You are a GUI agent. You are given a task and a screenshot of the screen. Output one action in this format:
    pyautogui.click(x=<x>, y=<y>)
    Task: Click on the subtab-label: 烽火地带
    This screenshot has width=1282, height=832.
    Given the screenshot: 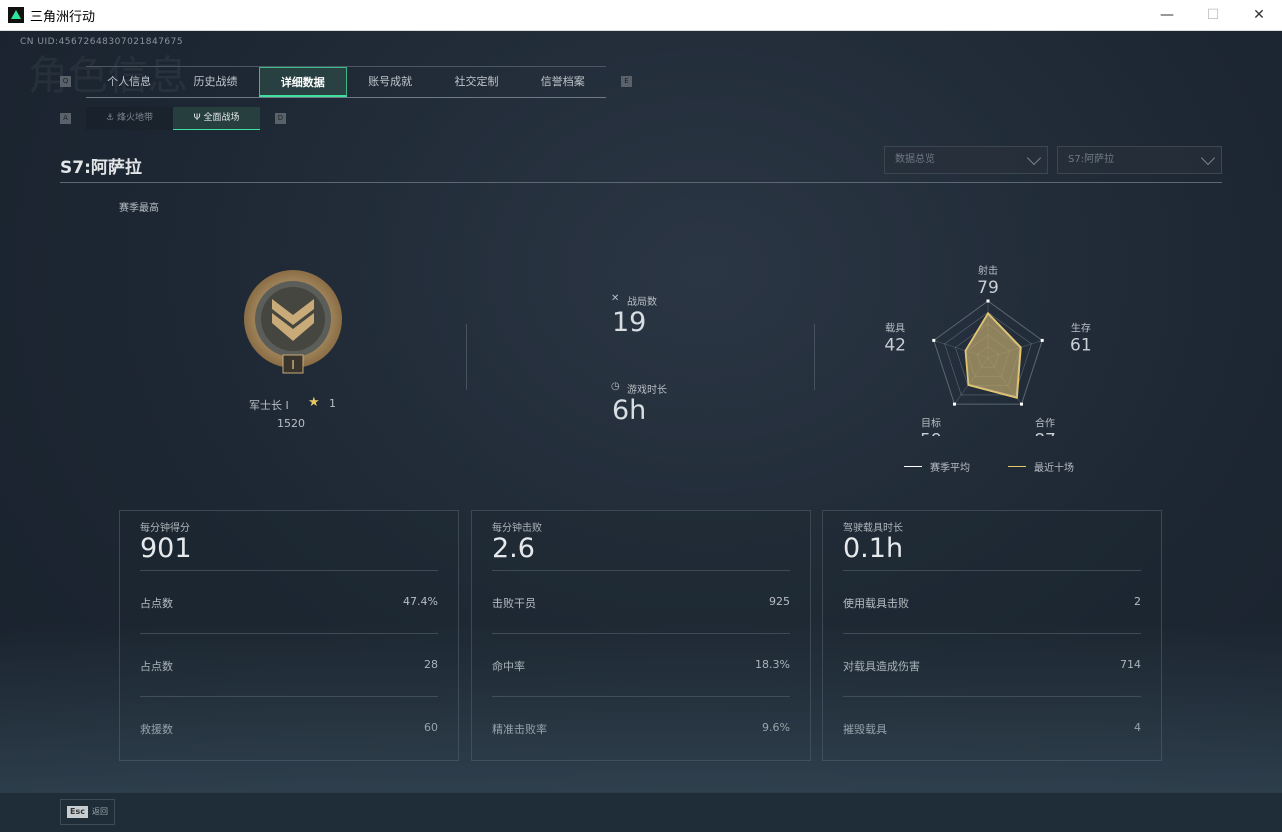 What is the action you would take?
    pyautogui.click(x=134, y=118)
    